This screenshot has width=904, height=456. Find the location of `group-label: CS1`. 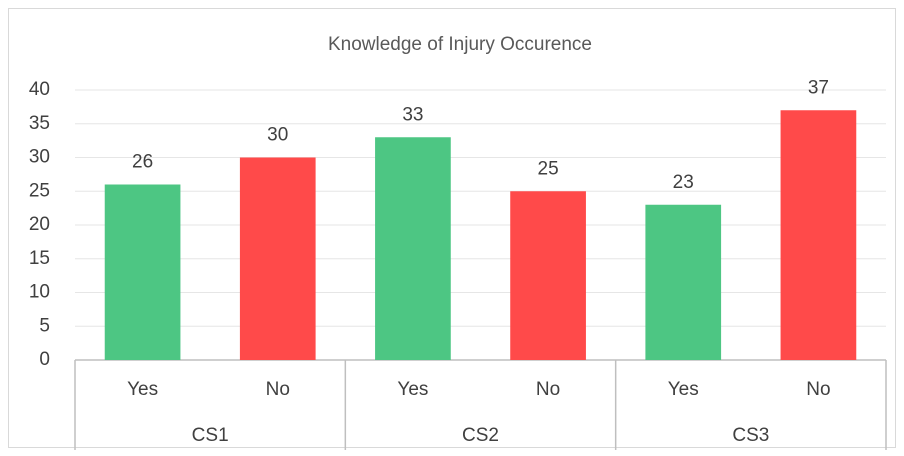

group-label: CS1 is located at coordinates (210, 435).